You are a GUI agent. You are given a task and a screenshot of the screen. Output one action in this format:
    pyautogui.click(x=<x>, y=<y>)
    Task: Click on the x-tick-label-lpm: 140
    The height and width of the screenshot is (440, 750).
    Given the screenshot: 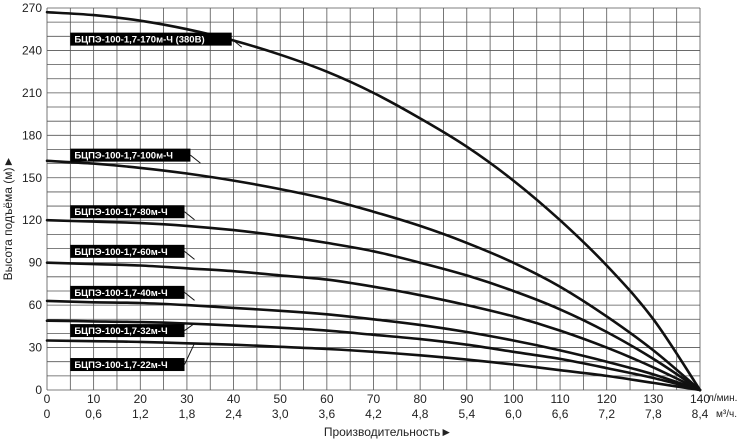 What is the action you would take?
    pyautogui.click(x=700, y=399)
    